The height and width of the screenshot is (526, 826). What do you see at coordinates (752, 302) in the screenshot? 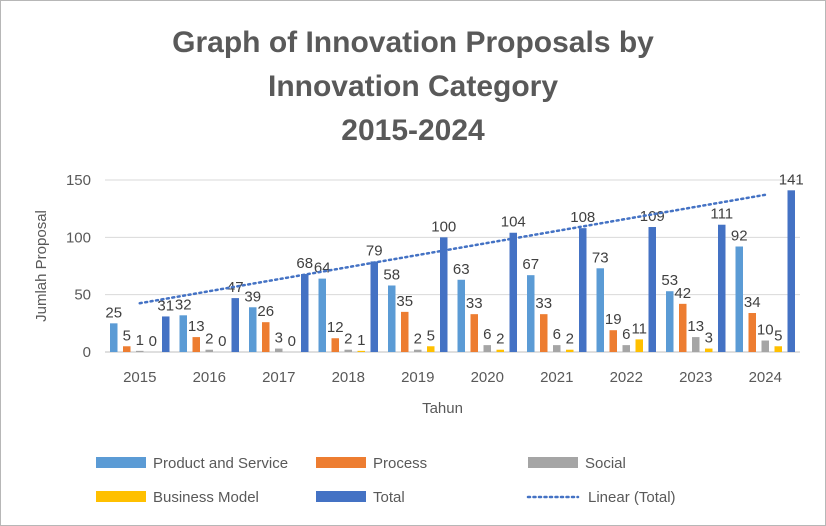
I see `data-label: 34` at bounding box center [752, 302].